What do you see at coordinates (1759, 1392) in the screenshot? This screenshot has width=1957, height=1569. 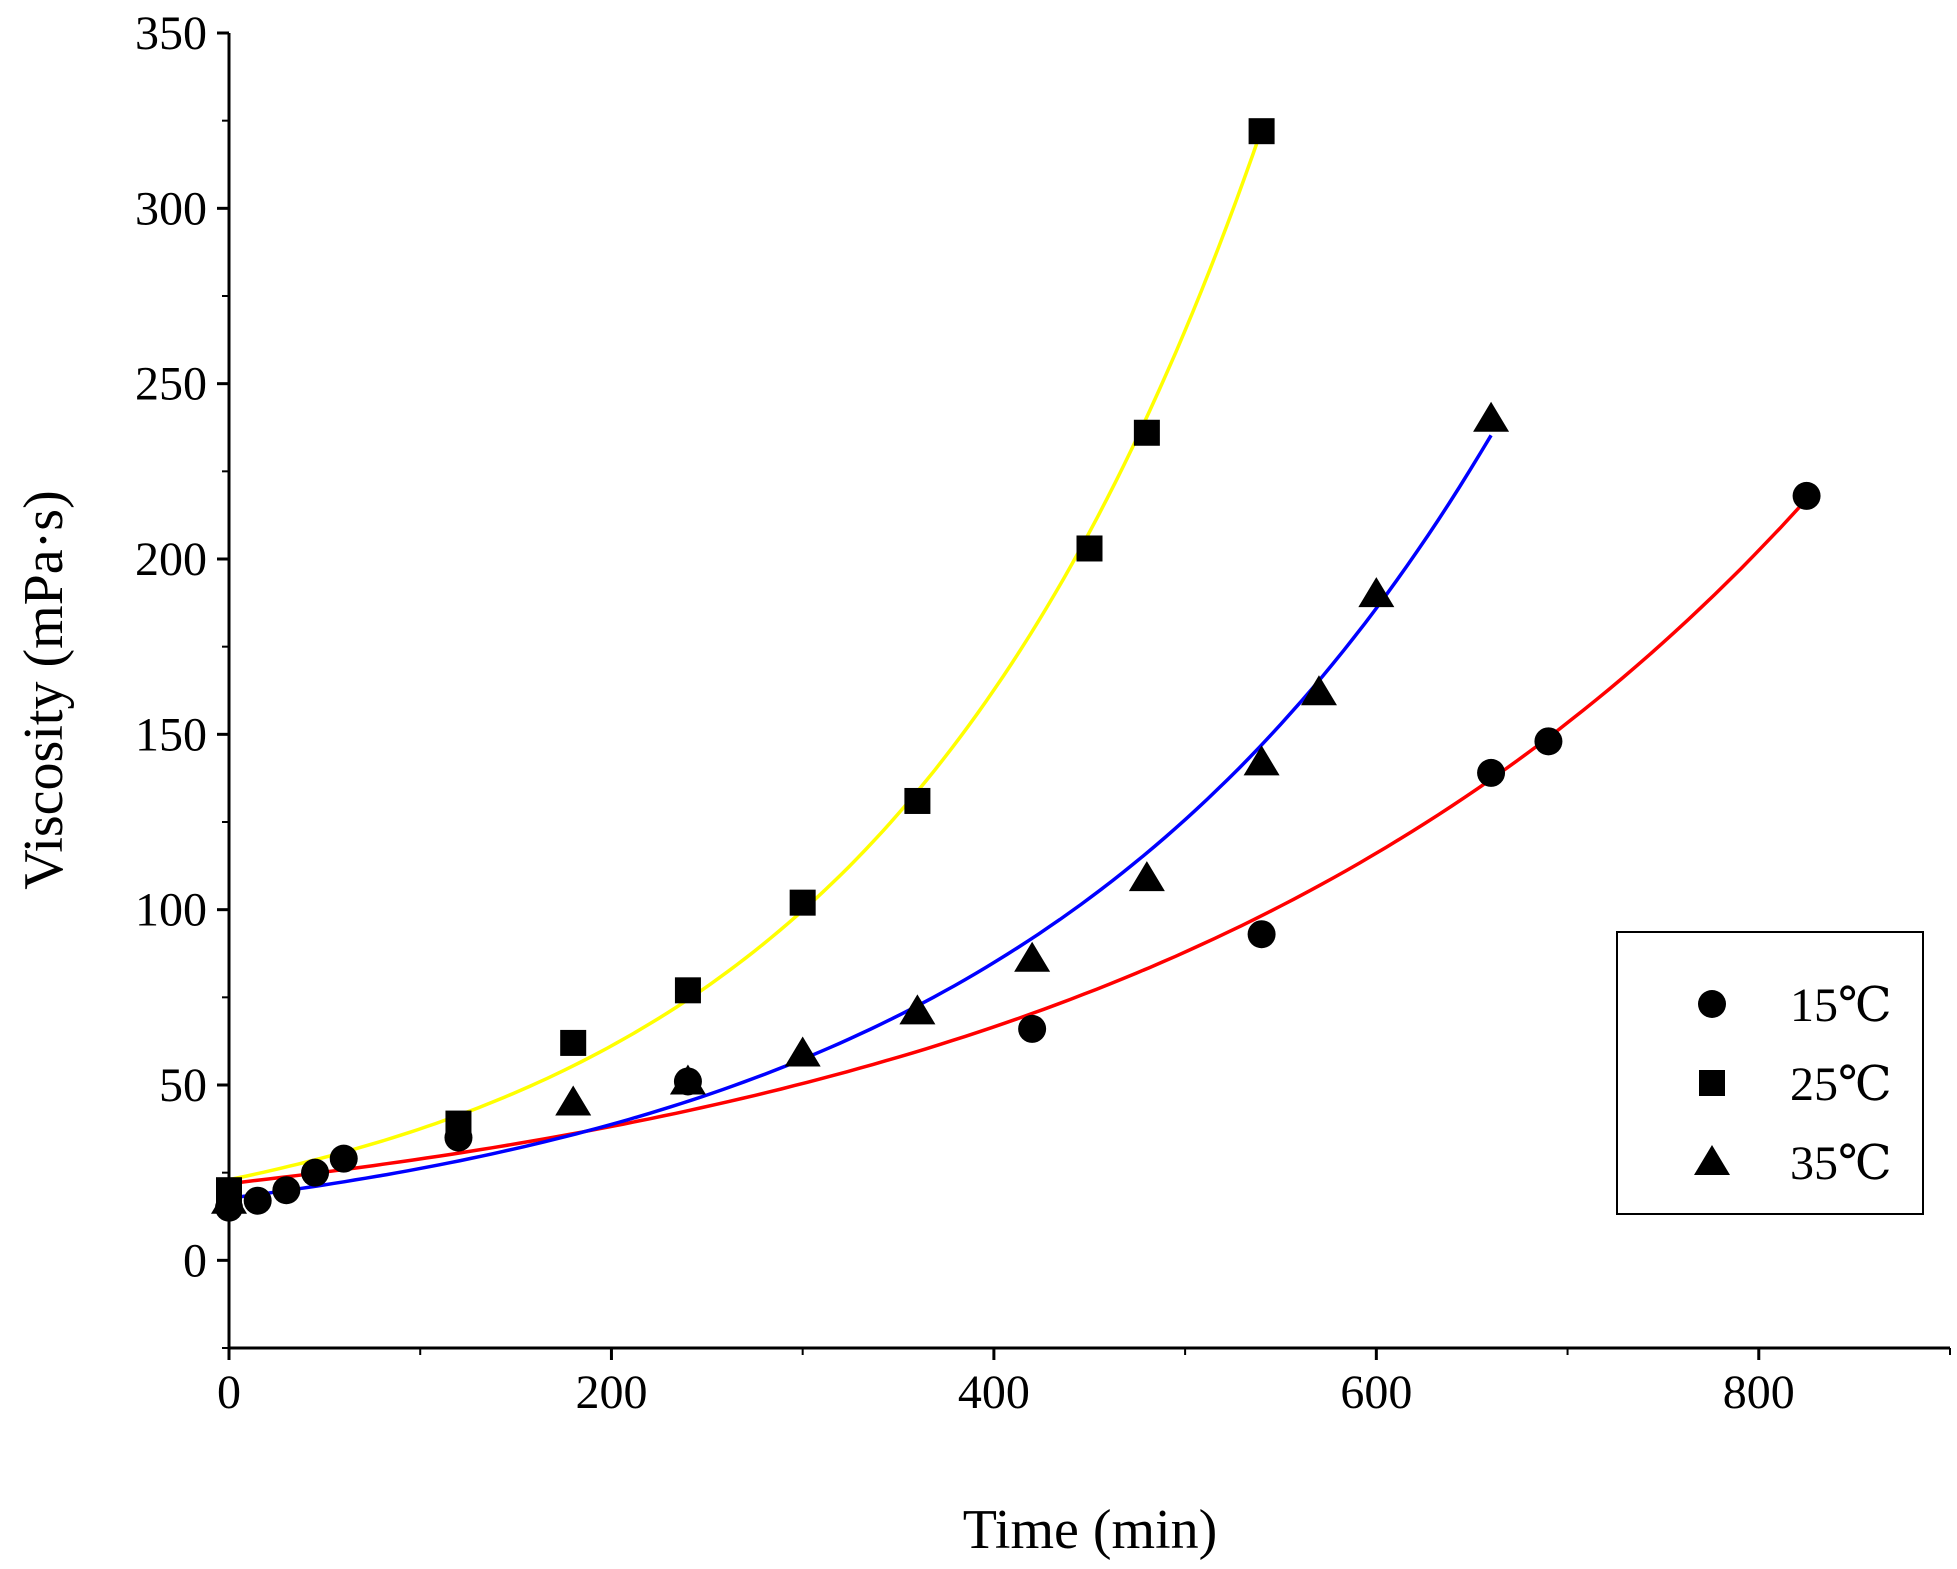 I see `x-tick-label: 800` at bounding box center [1759, 1392].